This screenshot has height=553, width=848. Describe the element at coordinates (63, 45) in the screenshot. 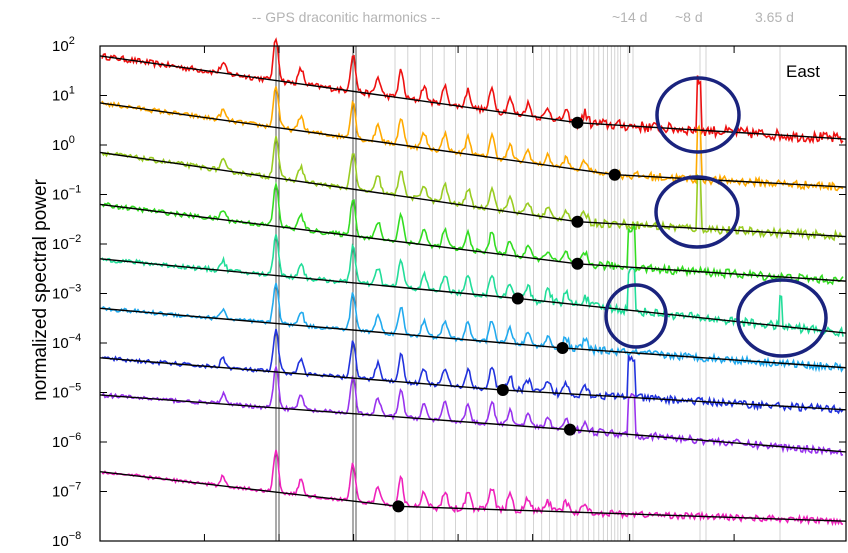

I see `y-tick-label: 10²` at that location.